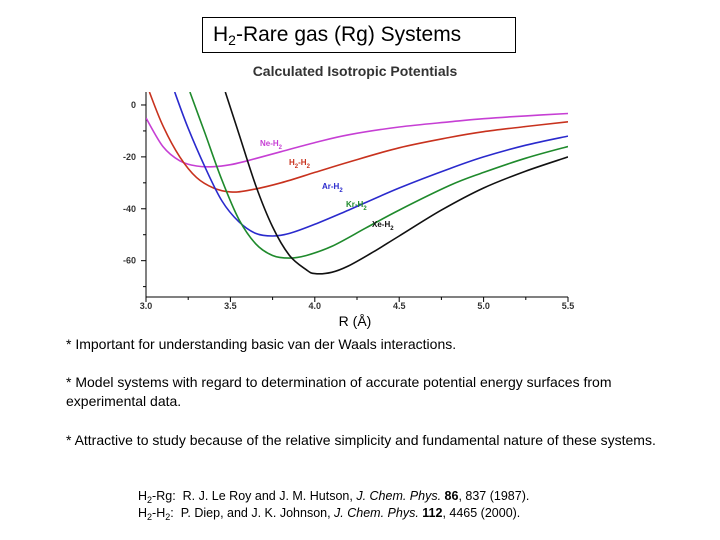 The image size is (720, 540). Describe the element at coordinates (271, 145) in the screenshot. I see `series-label-ne-h2: Ne-H2` at that location.